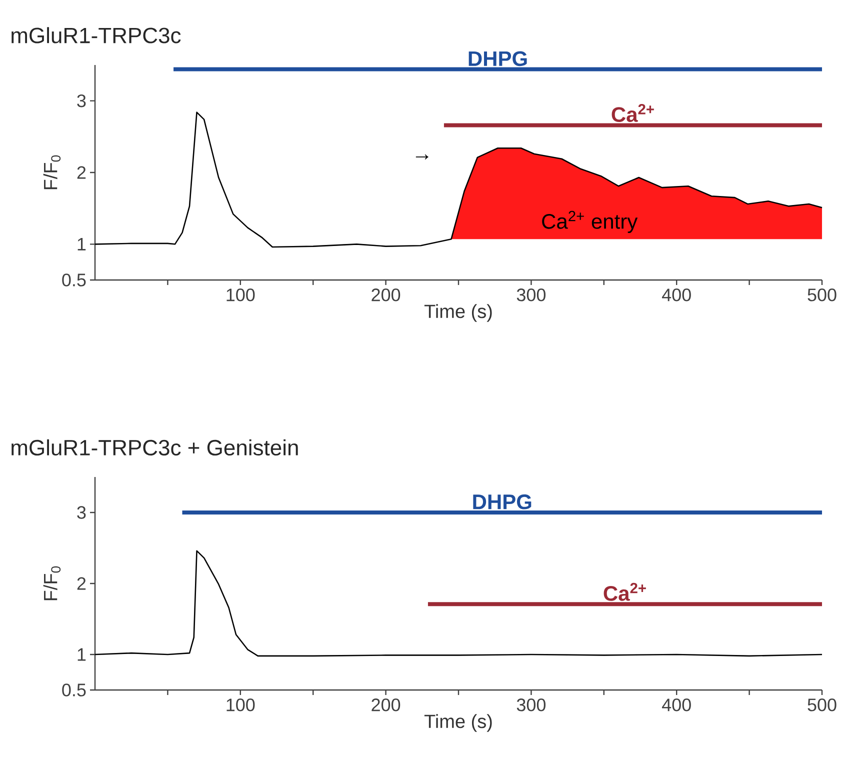  I want to click on line-series, so click(458, 603).